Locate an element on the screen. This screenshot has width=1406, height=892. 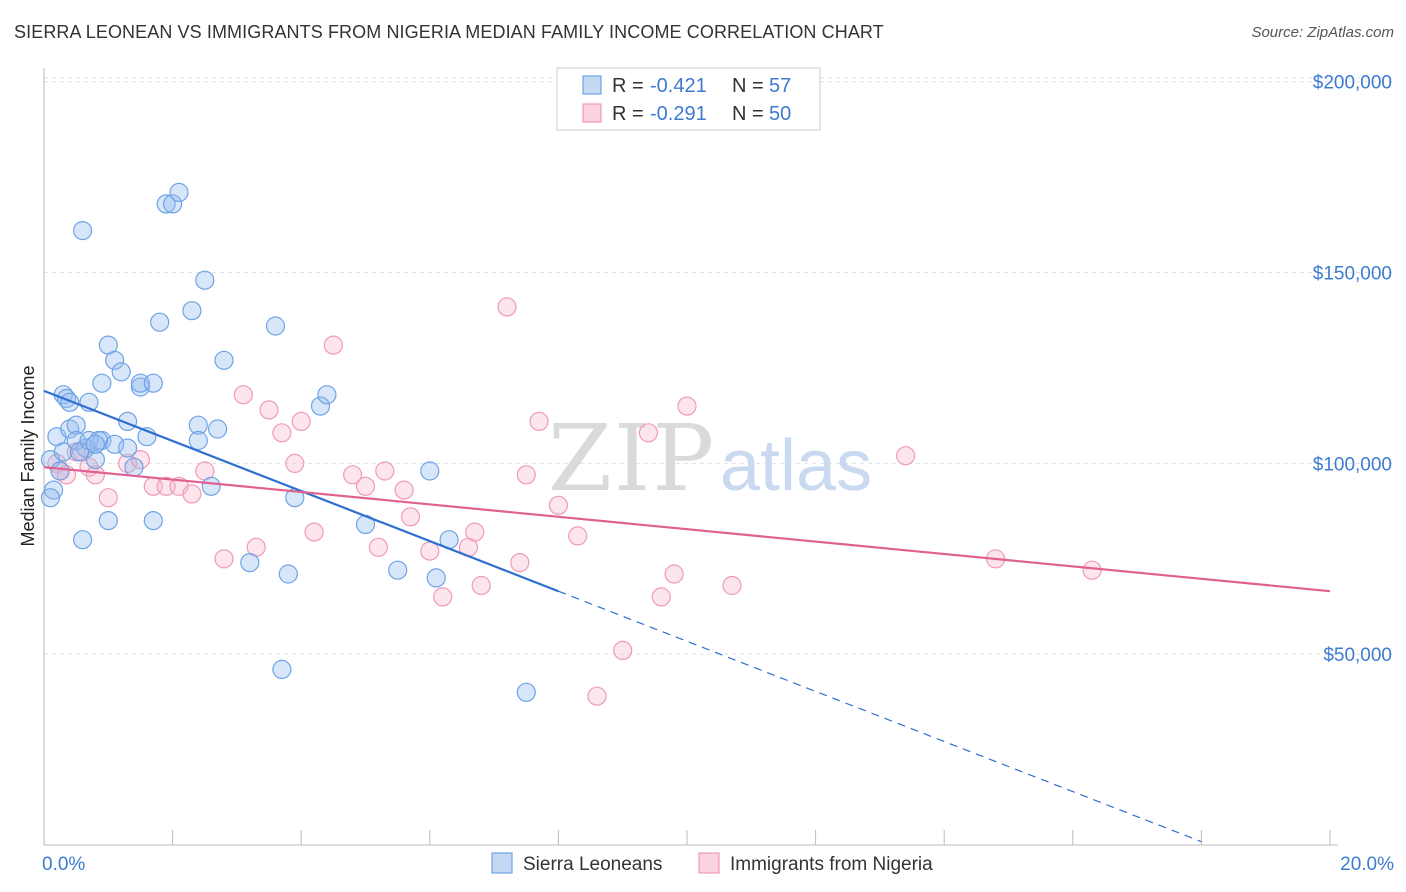
trend-line-nigeria is located at coordinates (687, 529).